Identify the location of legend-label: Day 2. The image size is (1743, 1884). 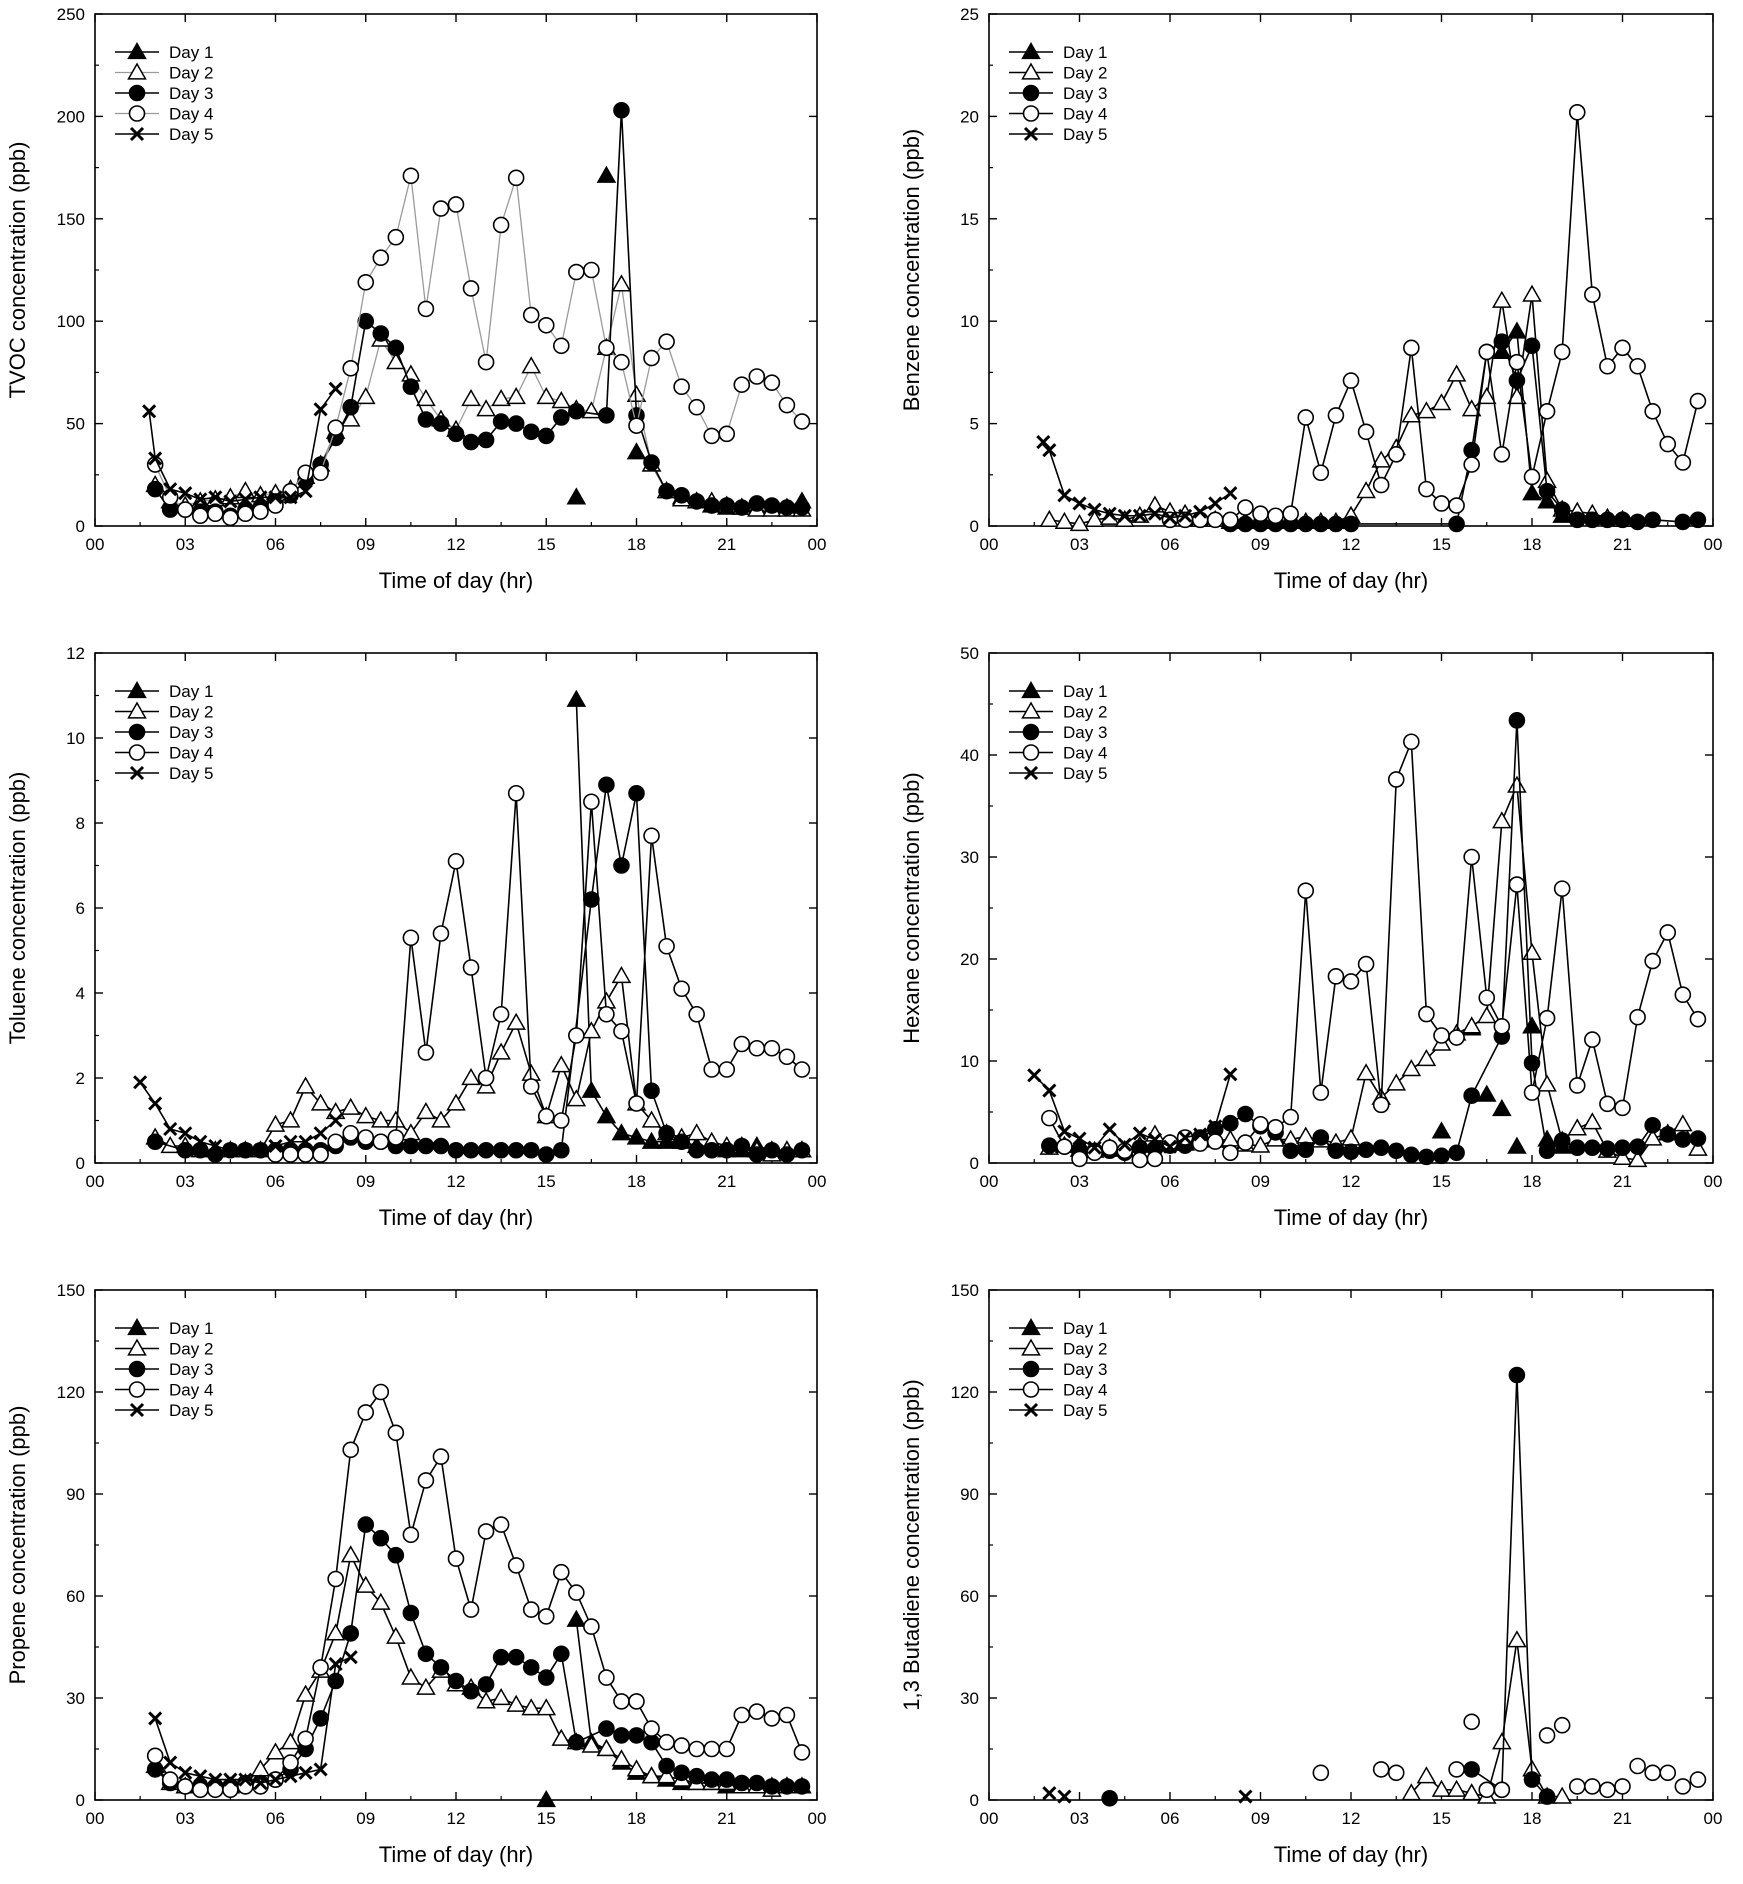
(1085, 712).